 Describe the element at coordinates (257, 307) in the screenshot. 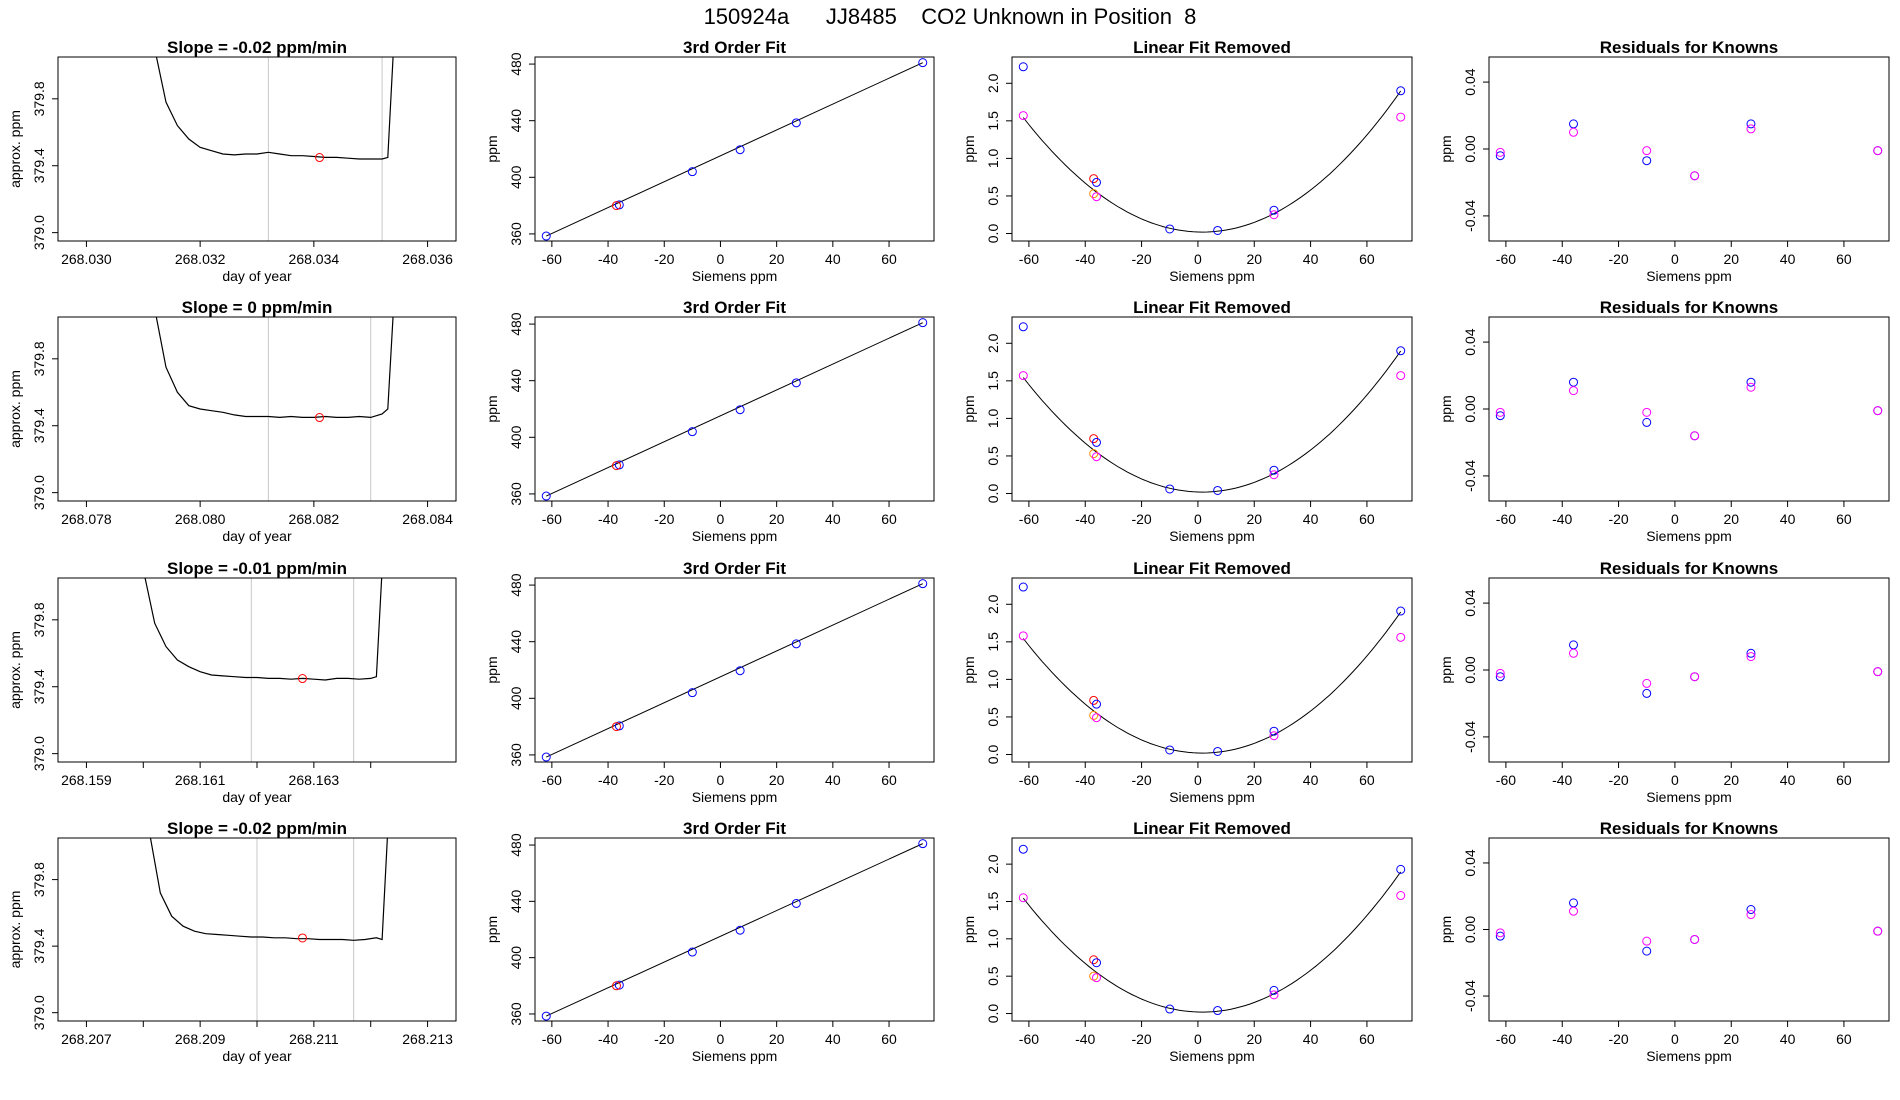

I see `panel-title: Slope = 0 ppm/min` at that location.